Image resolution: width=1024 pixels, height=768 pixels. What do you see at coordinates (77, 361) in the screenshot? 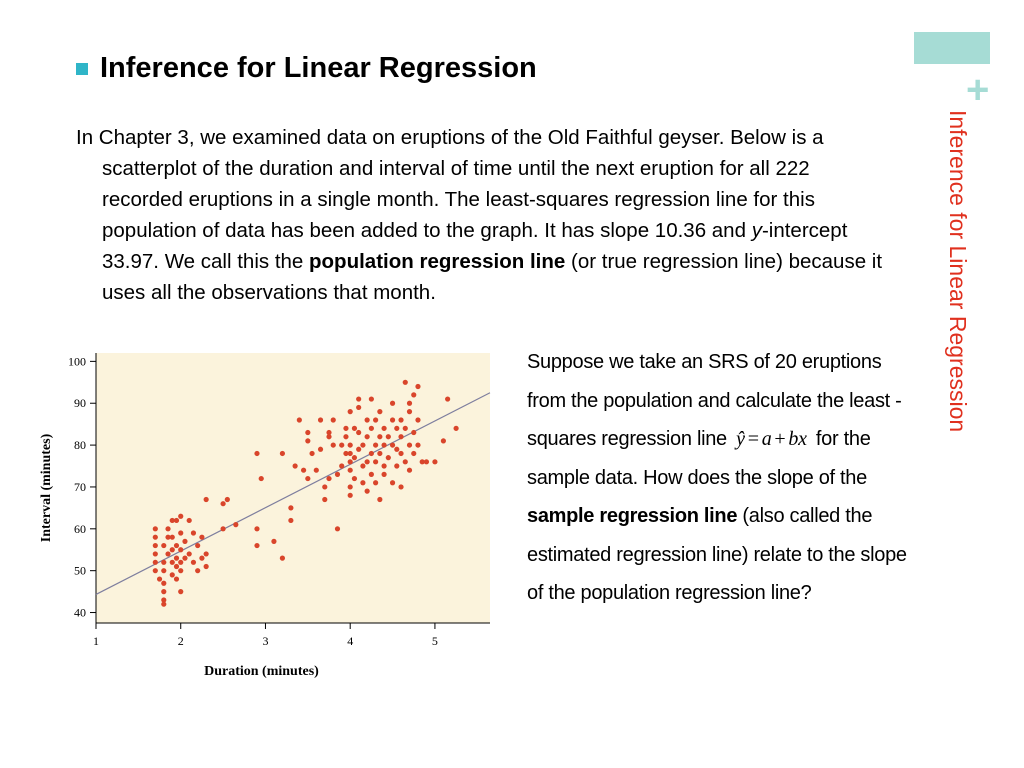
I see `y-tick-label: 100` at bounding box center [77, 361].